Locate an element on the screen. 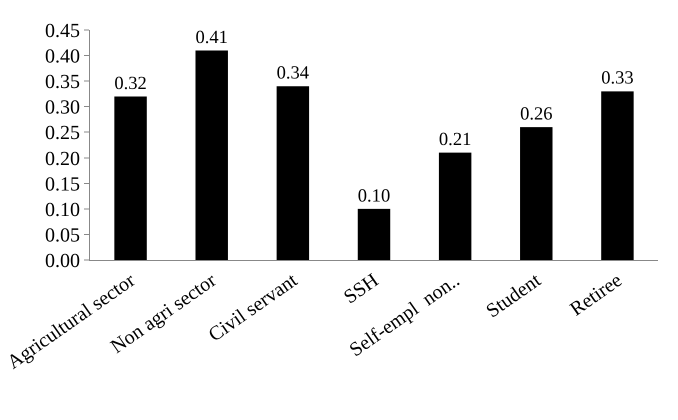  data-label: 0.10 is located at coordinates (374, 195).